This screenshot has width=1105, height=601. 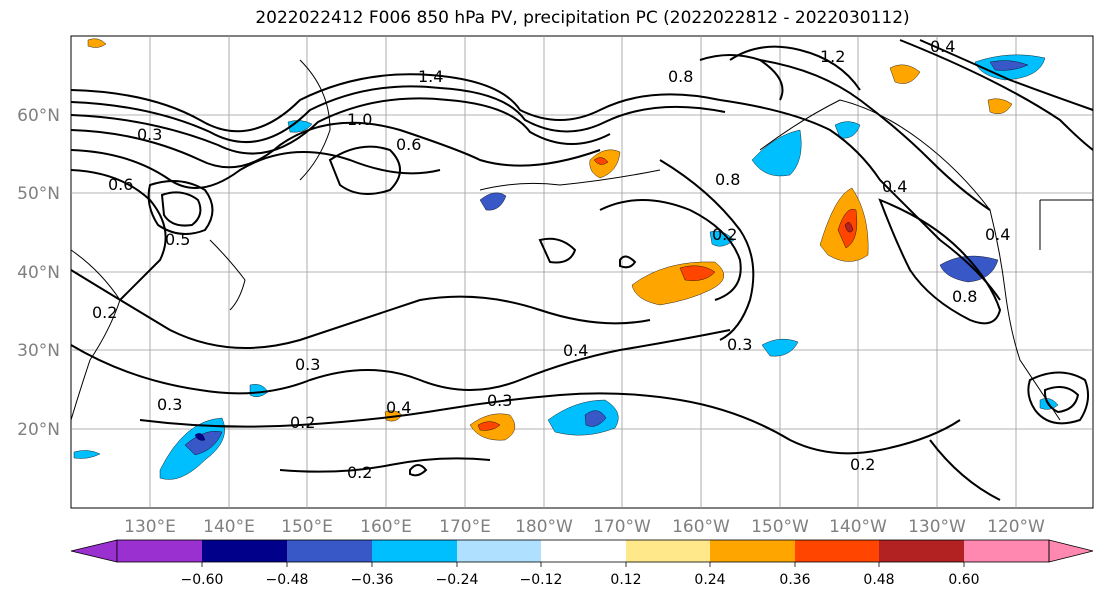 What do you see at coordinates (1016, 527) in the screenshot?
I see `lon-label-120w: 120°W` at bounding box center [1016, 527].